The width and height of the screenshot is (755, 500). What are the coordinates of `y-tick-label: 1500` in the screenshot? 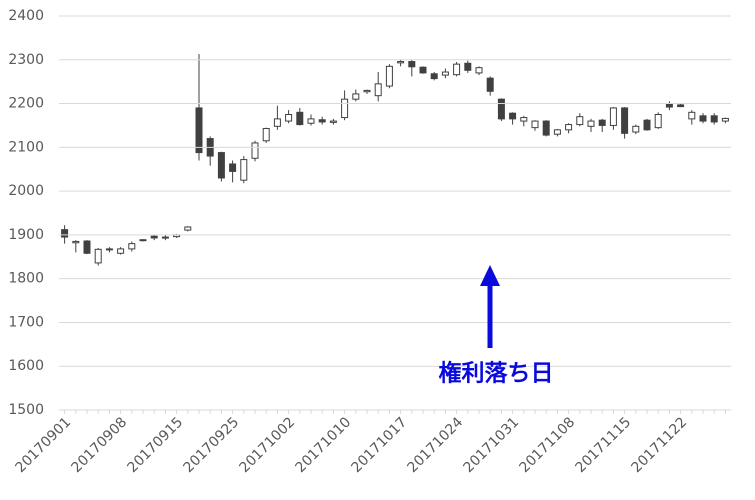 It's located at (26, 410).